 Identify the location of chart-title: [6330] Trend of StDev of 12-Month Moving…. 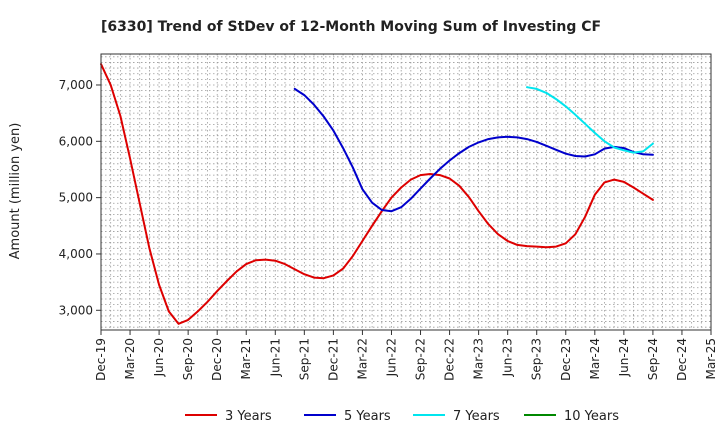
(351, 27).